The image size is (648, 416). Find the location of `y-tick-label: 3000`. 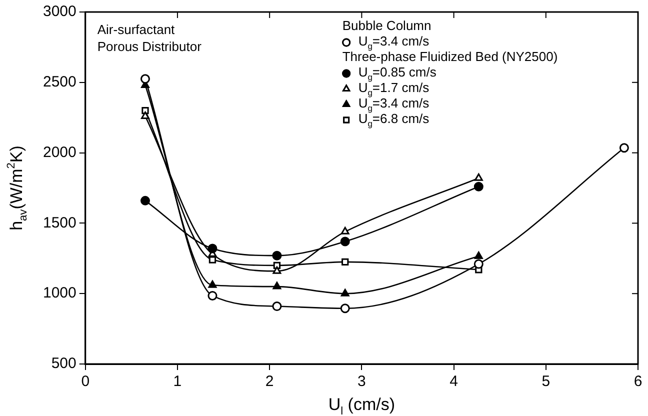

y-tick-label: 3000 is located at coordinates (59, 11).